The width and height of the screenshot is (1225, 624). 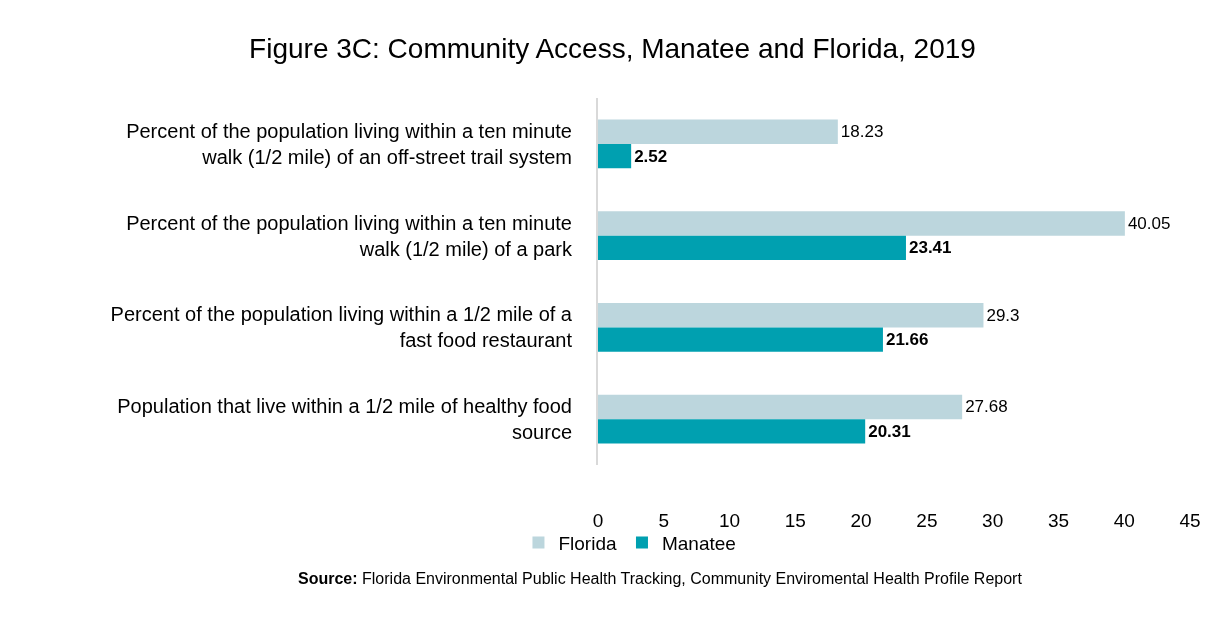 What do you see at coordinates (598, 520) in the screenshot?
I see `x-tick-label: 0` at bounding box center [598, 520].